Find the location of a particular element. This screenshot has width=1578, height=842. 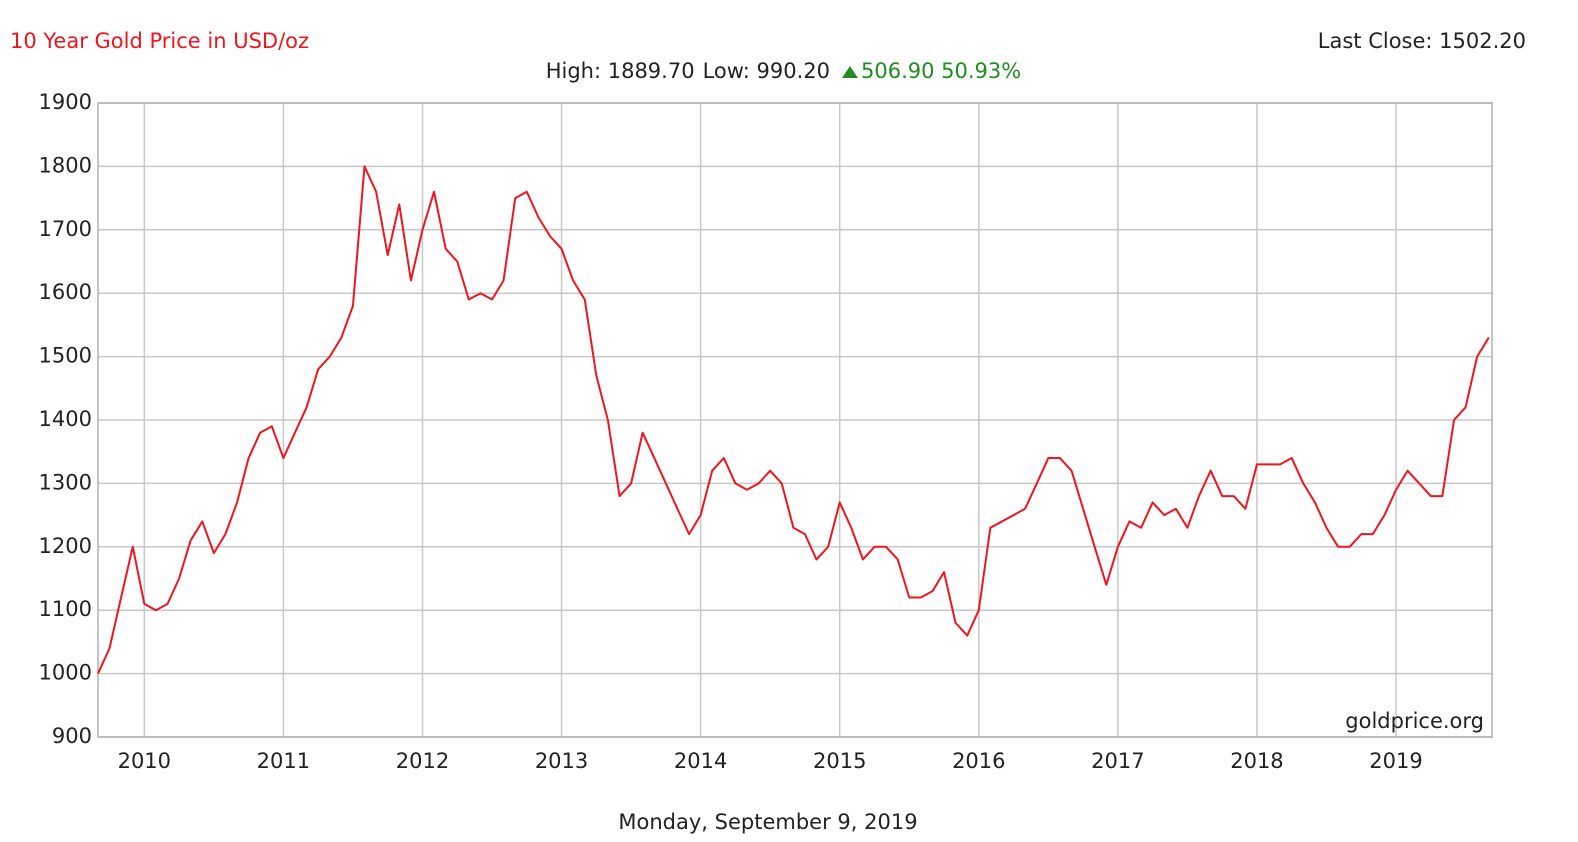

stats-high-low: High: 1889.70 Low: 990.20 is located at coordinates (688, 71).